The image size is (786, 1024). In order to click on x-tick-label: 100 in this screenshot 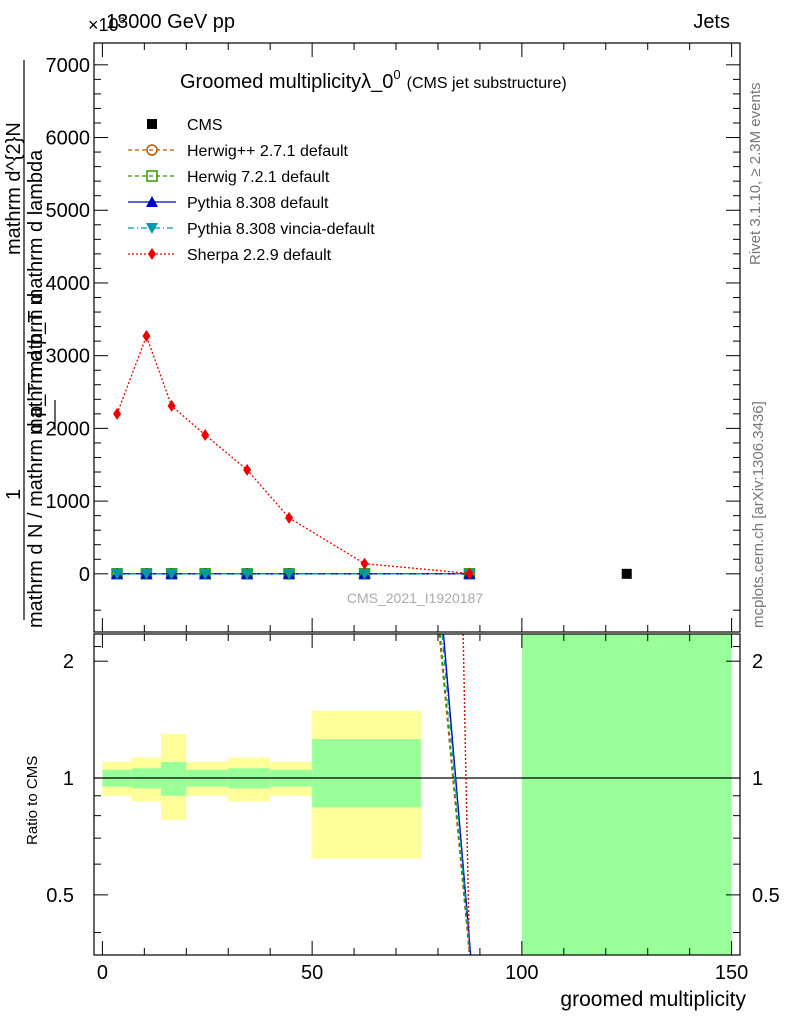, I will do `click(521, 973)`.